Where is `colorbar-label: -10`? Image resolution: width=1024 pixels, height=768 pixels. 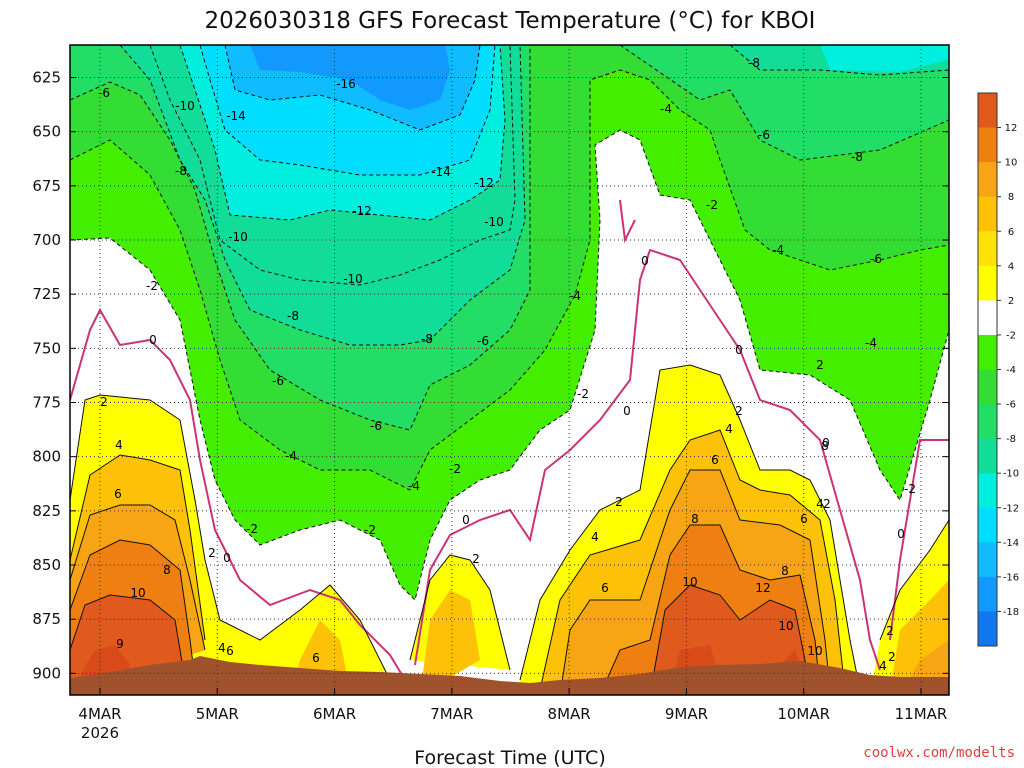 colorbar-label: -10 is located at coordinates (1011, 474).